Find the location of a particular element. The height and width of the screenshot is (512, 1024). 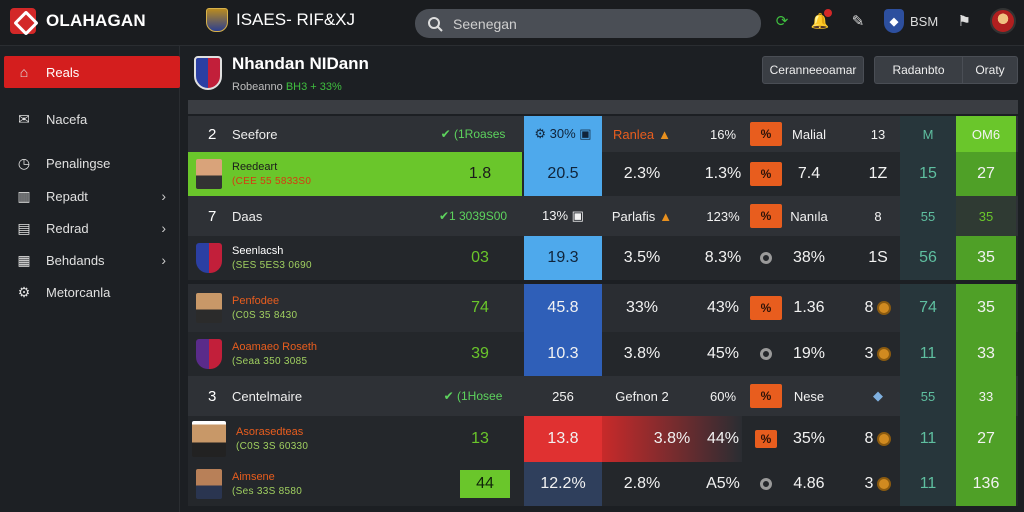

sidebar-item-penalingse: ◷ Penalingse is located at coordinates (92, 163).